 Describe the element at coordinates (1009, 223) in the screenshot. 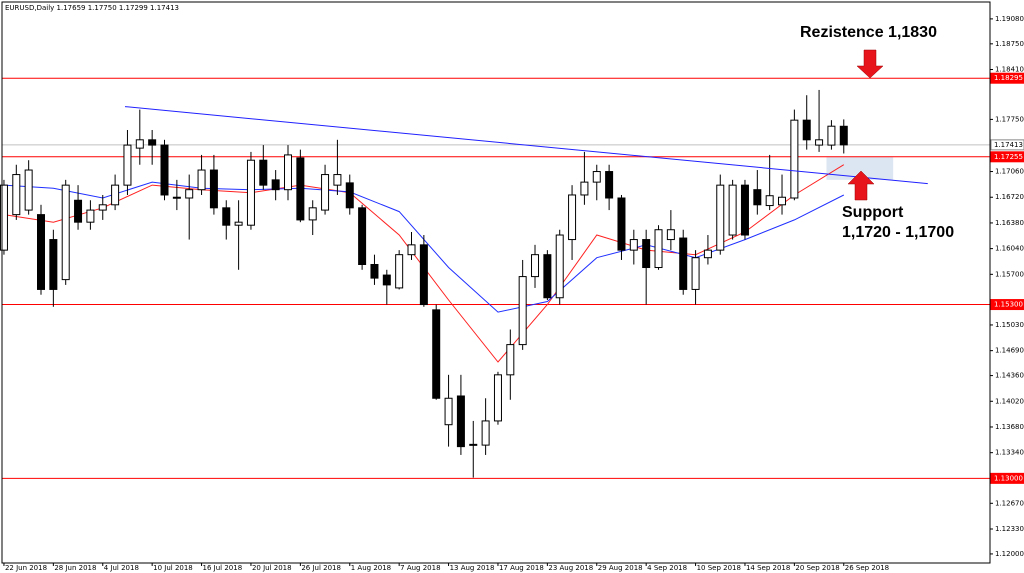

I see `y-tick-label: 1.16380` at that location.